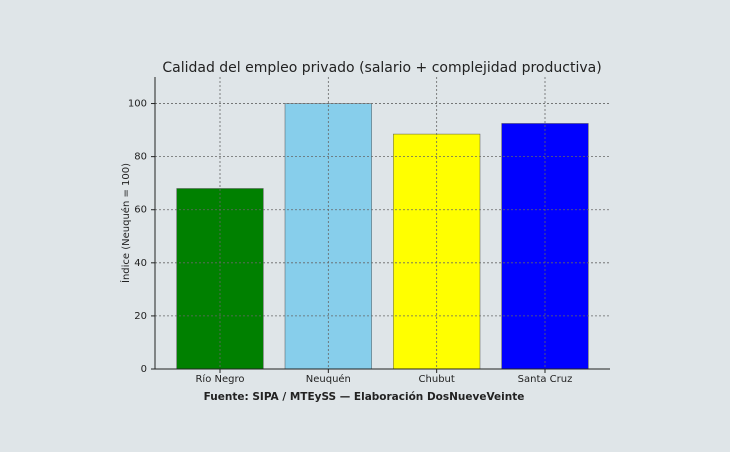  Describe the element at coordinates (328, 379) in the screenshot. I see `x-tick-label: Neuquén` at that location.